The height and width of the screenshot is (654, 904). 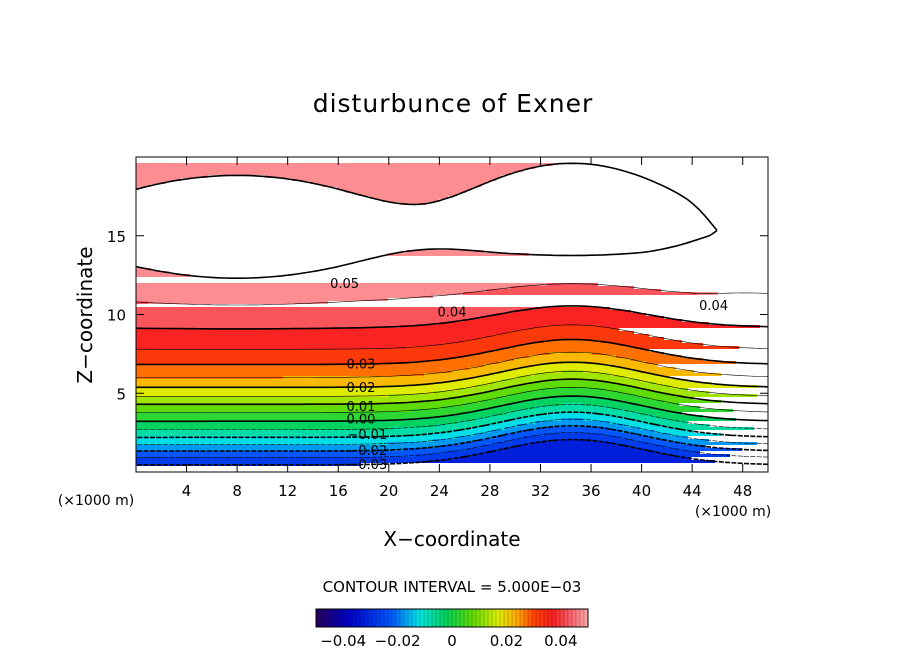 I want to click on contour-label: 0.04, so click(x=713, y=306).